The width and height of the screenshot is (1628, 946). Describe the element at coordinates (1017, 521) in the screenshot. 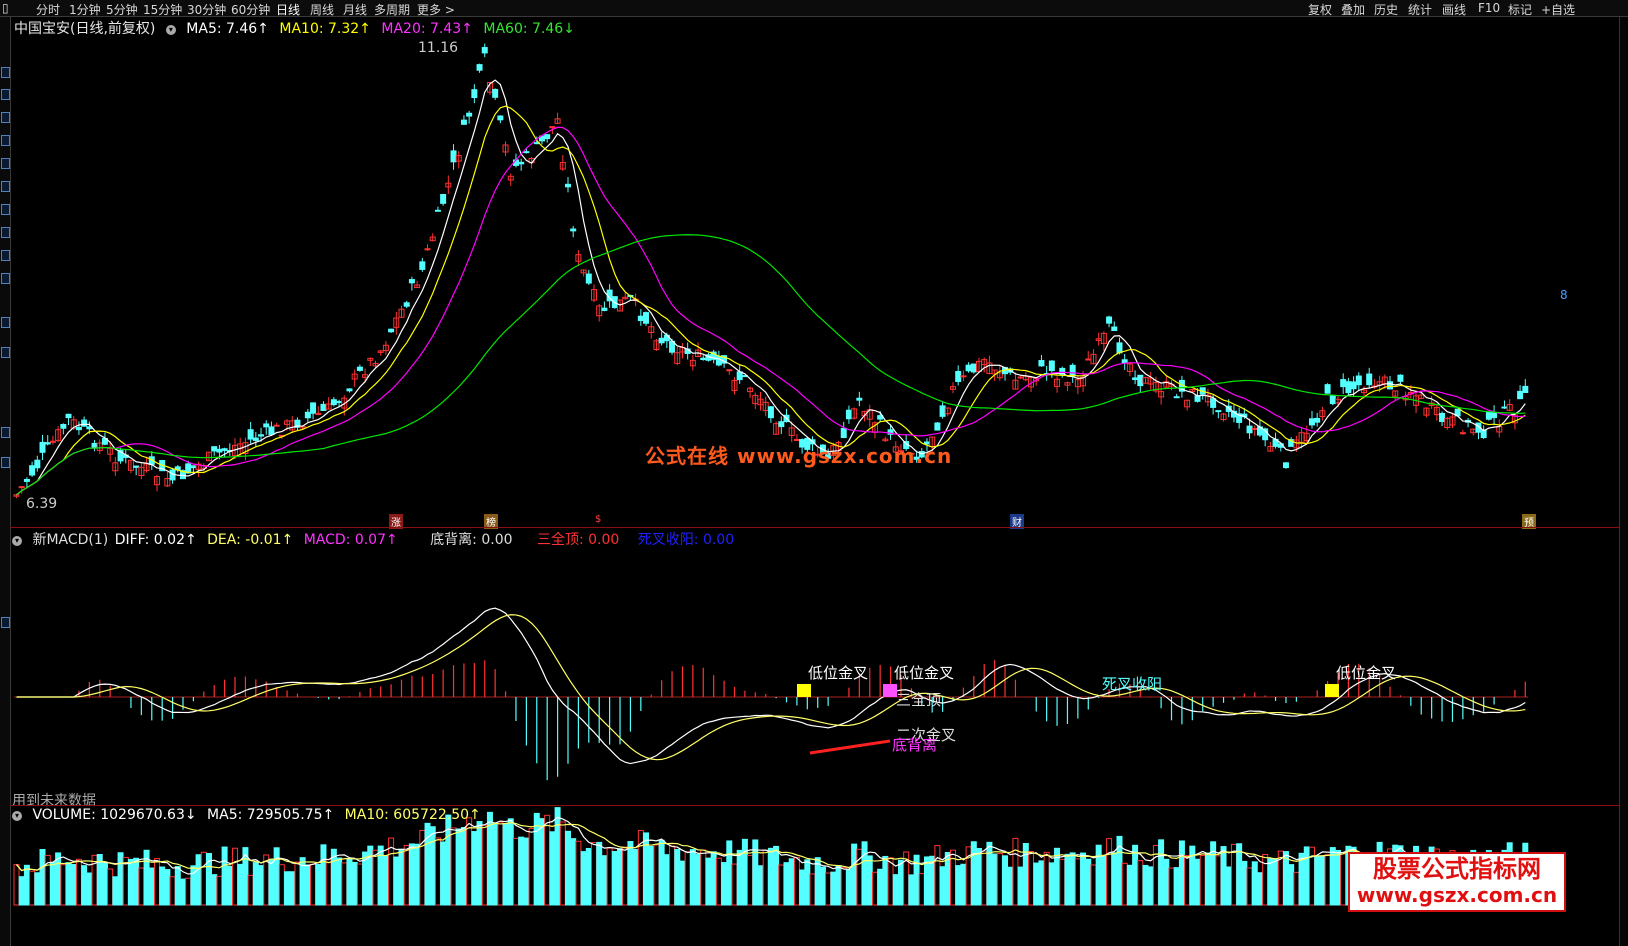

I see `event-marker-cai: 财` at that location.